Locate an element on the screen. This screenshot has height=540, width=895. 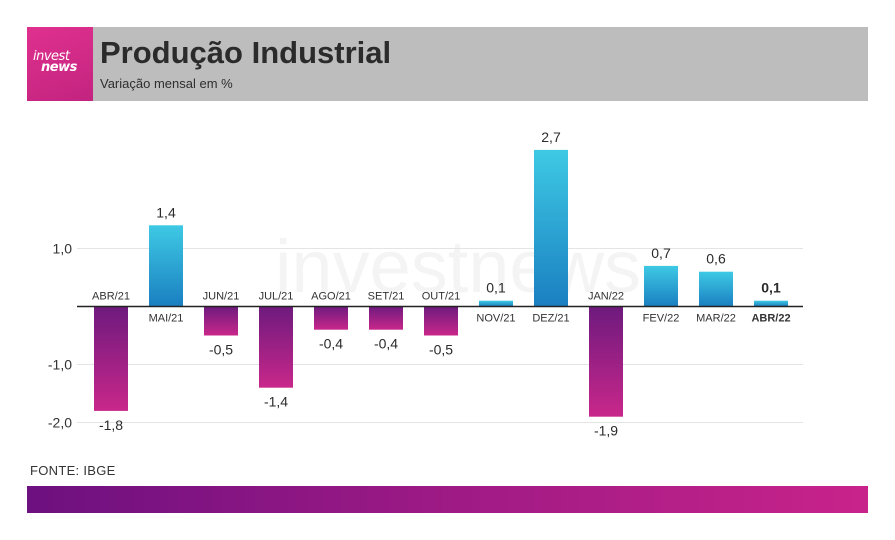
data-label: 0,7 is located at coordinates (661, 253).